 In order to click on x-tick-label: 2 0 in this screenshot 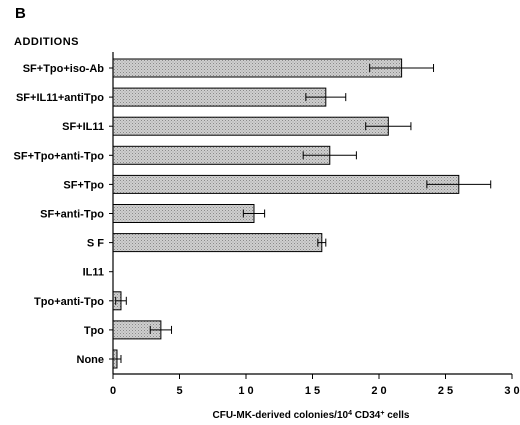, I will do `click(378, 391)`.